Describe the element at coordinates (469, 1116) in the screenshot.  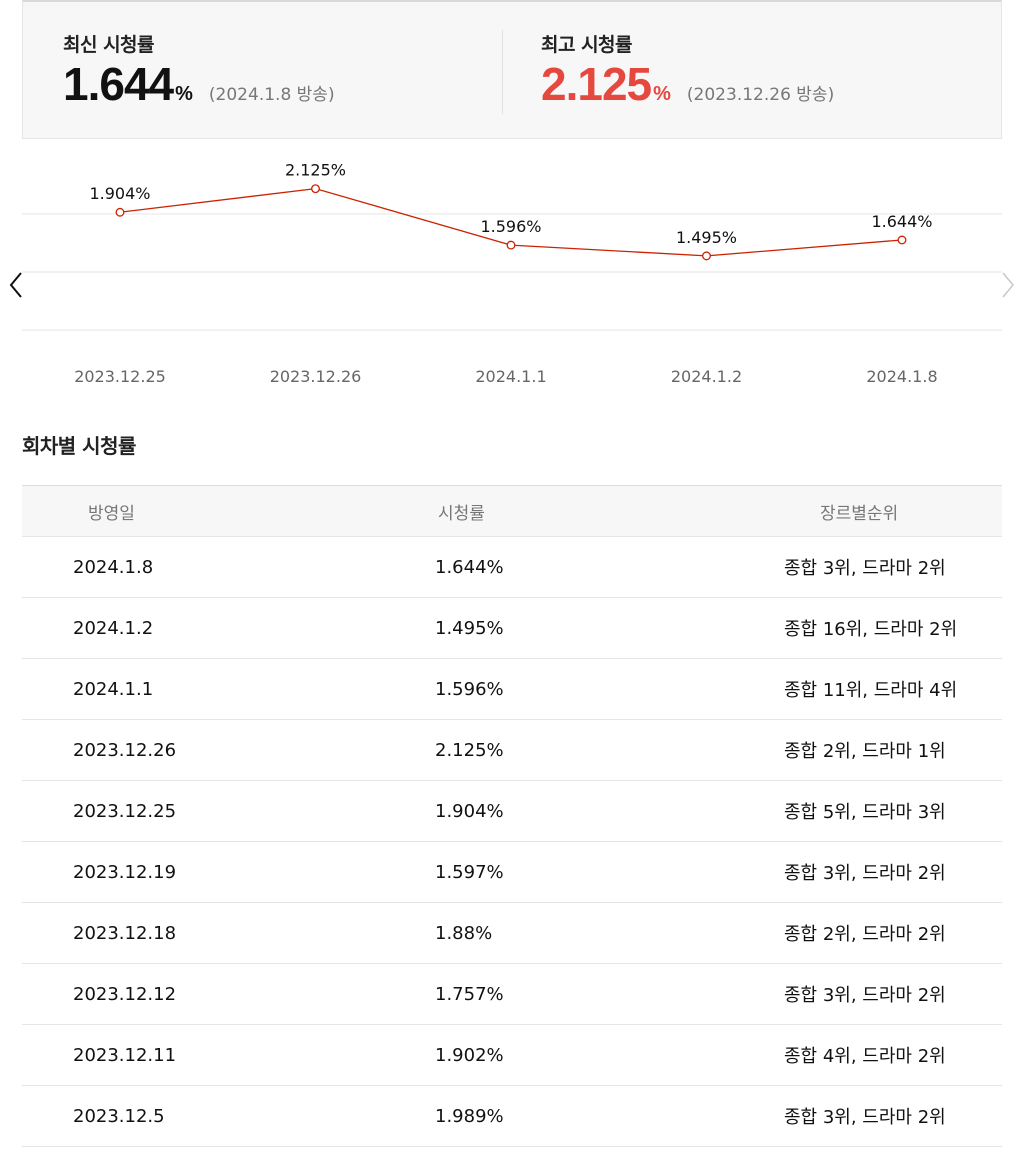
I see `rating-cell: 1.989%` at that location.